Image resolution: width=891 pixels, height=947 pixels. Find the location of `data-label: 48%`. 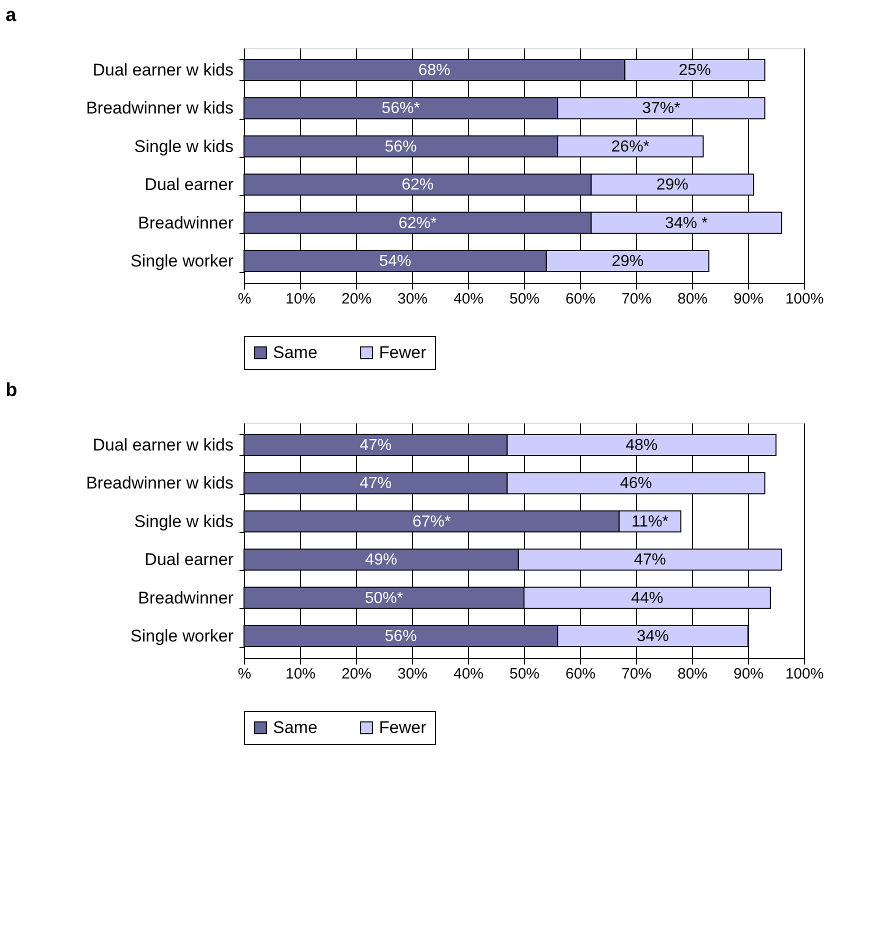

data-label: 48% is located at coordinates (642, 445).